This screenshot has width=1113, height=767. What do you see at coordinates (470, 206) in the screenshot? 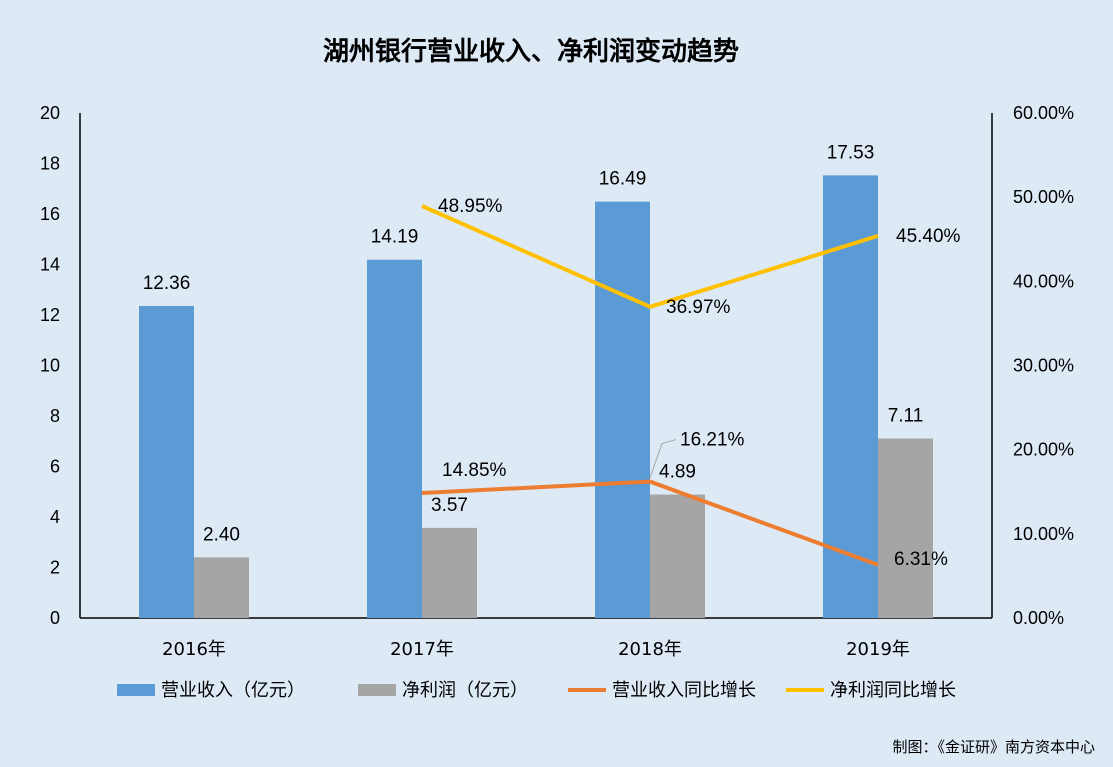
I see `line-data-label: 48.95%` at bounding box center [470, 206].